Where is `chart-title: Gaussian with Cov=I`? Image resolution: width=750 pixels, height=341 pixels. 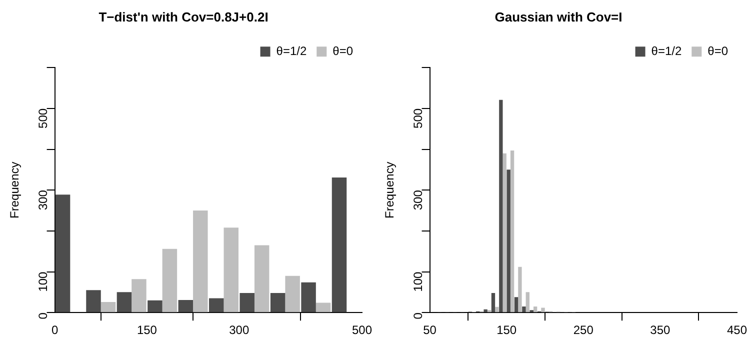
chart-title: Gaussian with Cov=I is located at coordinates (558, 16).